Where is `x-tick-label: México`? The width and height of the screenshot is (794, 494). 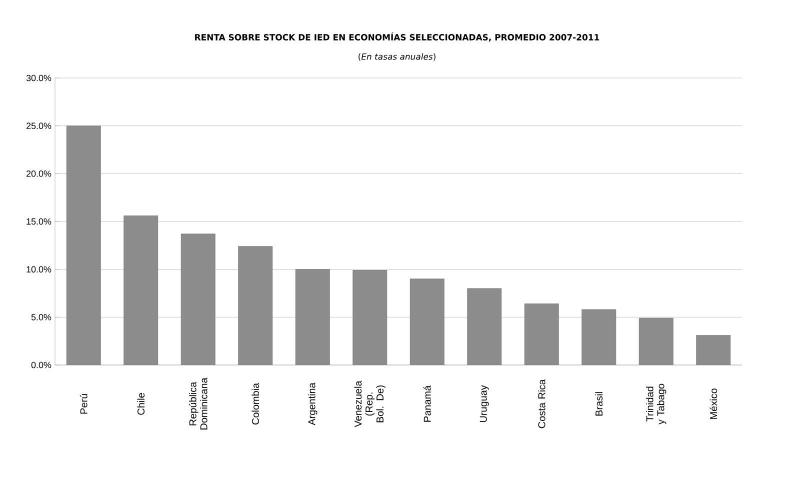
x-tick-label: México is located at coordinates (714, 403).